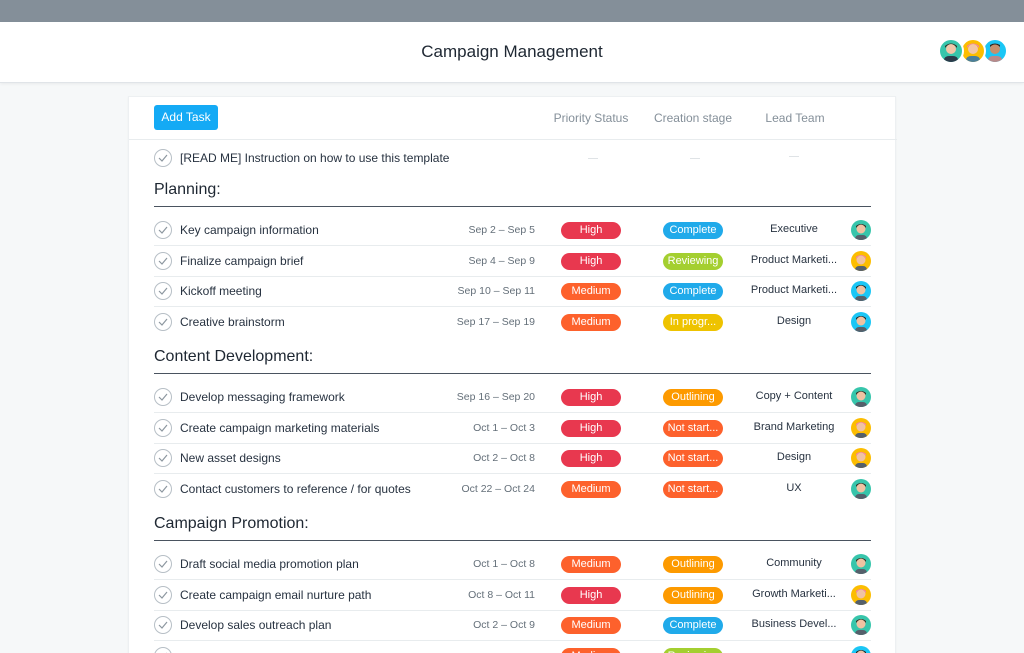  What do you see at coordinates (501, 260) in the screenshot?
I see `due-date-range: Sep 4 – Sep 9` at bounding box center [501, 260].